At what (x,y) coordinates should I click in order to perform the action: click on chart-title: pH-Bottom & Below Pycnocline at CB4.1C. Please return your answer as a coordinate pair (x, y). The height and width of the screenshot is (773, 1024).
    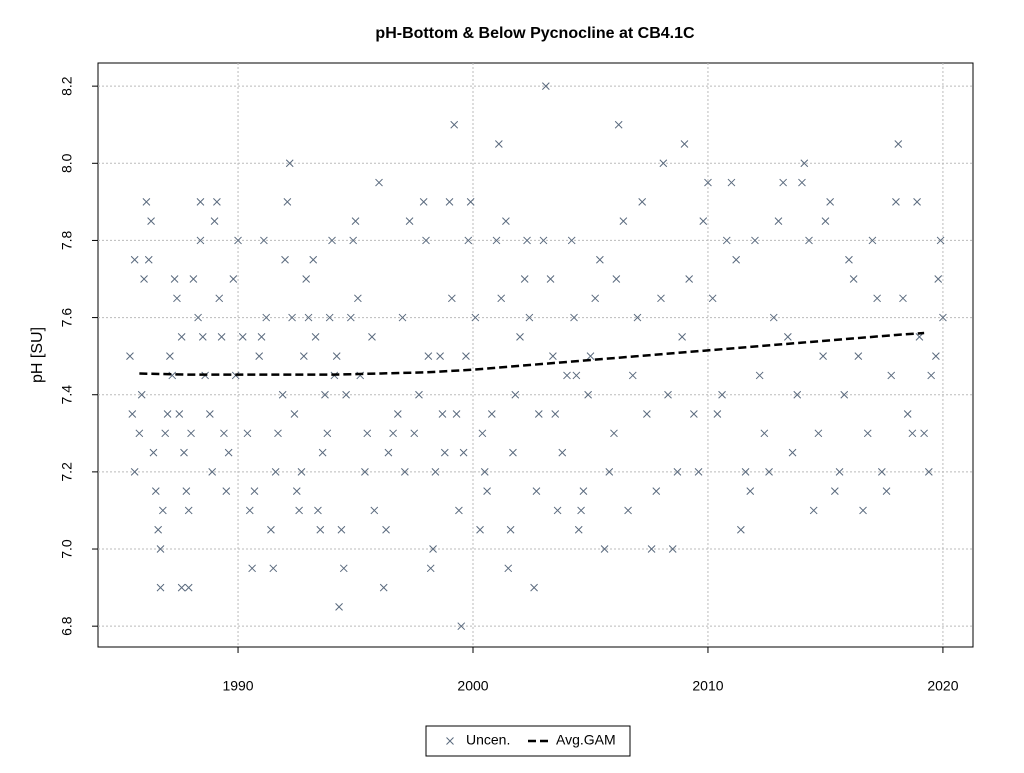
    Looking at the image, I should click on (535, 33).